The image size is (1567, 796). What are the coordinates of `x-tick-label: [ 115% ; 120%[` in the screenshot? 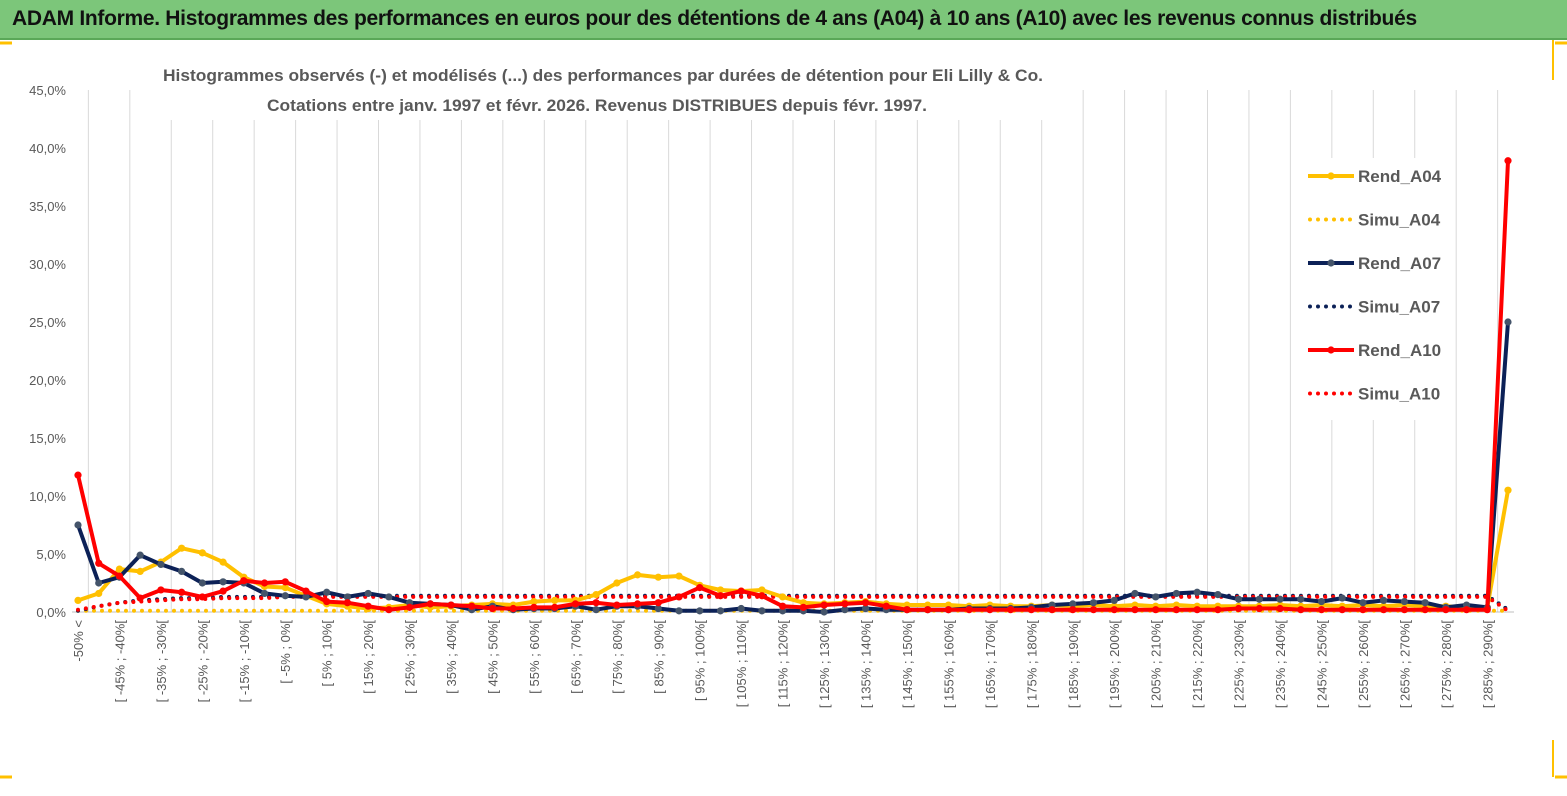 It's located at (783, 664).